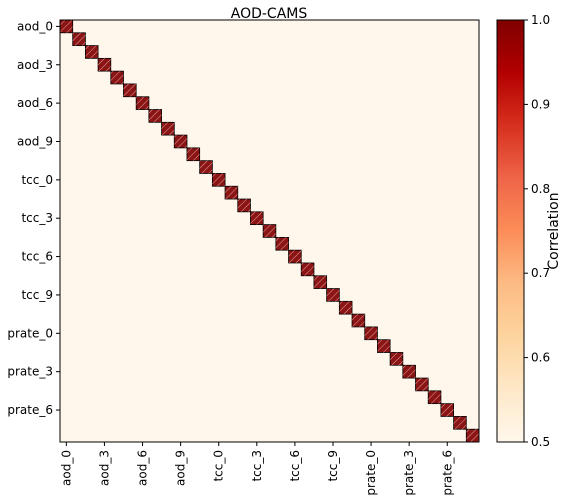 The image size is (568, 502). What do you see at coordinates (37, 257) in the screenshot?
I see `y-tick-label: tcc_6` at bounding box center [37, 257].